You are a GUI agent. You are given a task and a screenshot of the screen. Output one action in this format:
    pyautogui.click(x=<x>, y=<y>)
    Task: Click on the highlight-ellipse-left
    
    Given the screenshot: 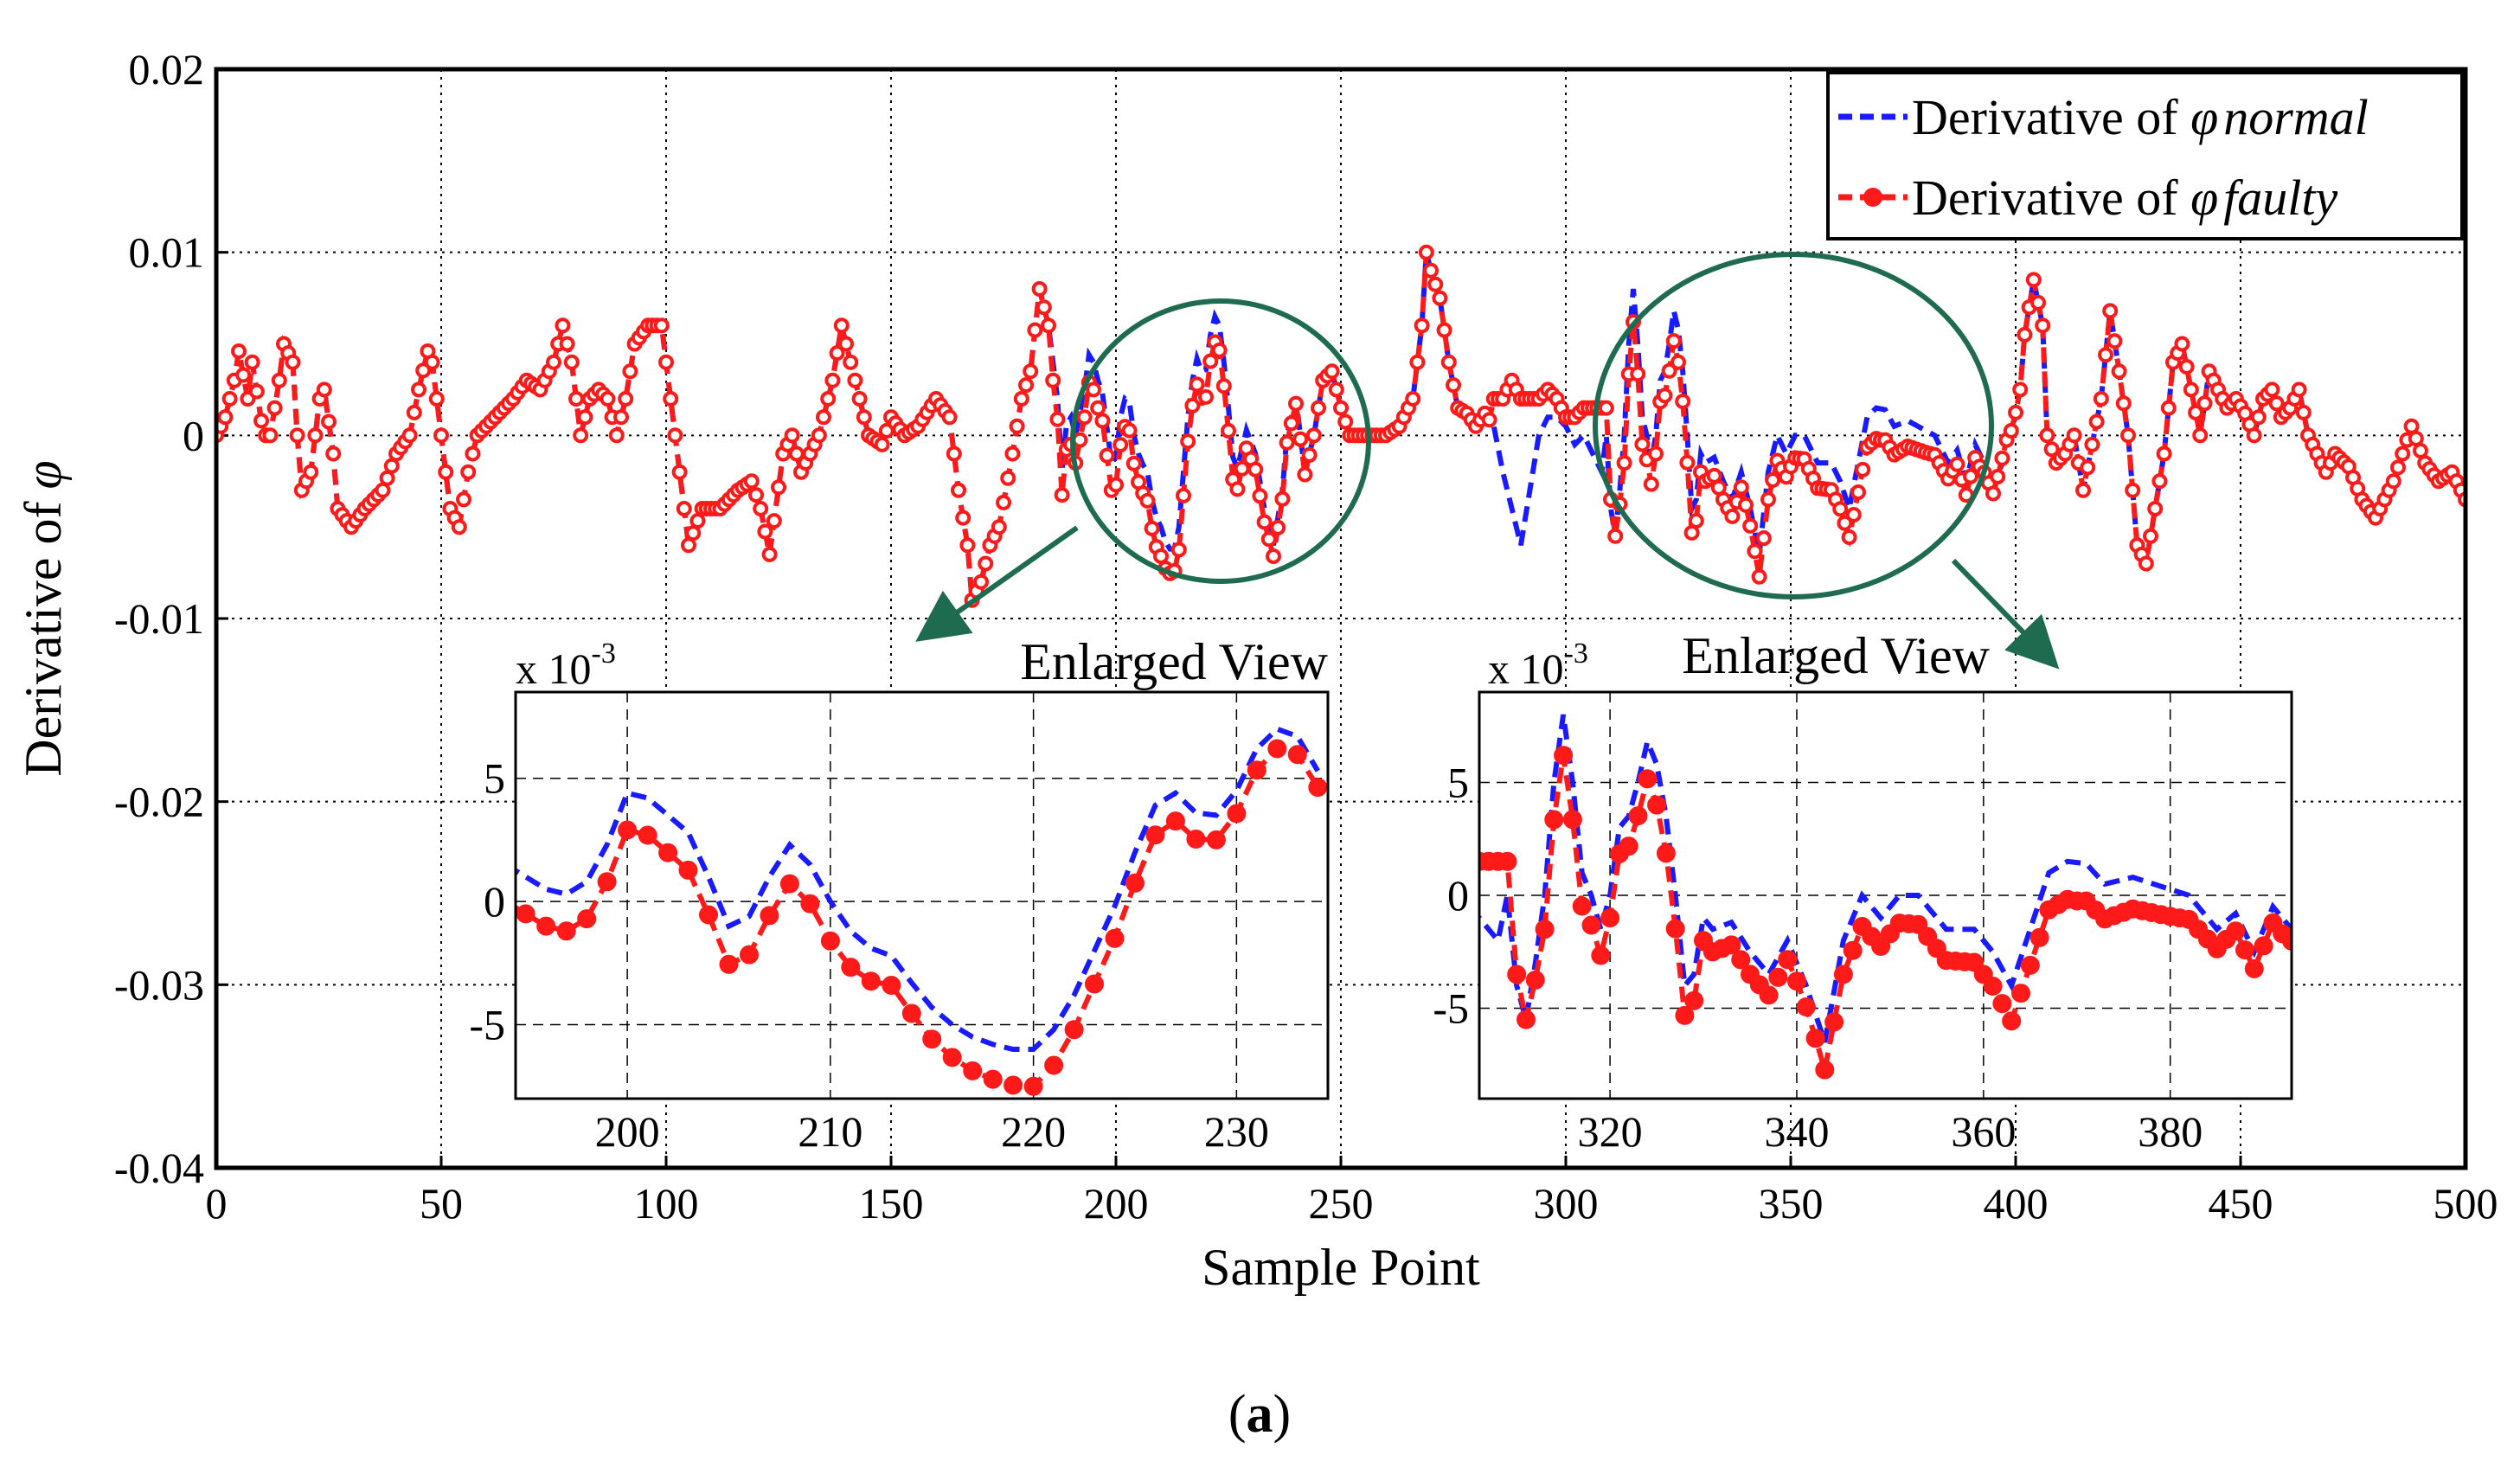 What is the action you would take?
    pyautogui.click(x=1220, y=441)
    